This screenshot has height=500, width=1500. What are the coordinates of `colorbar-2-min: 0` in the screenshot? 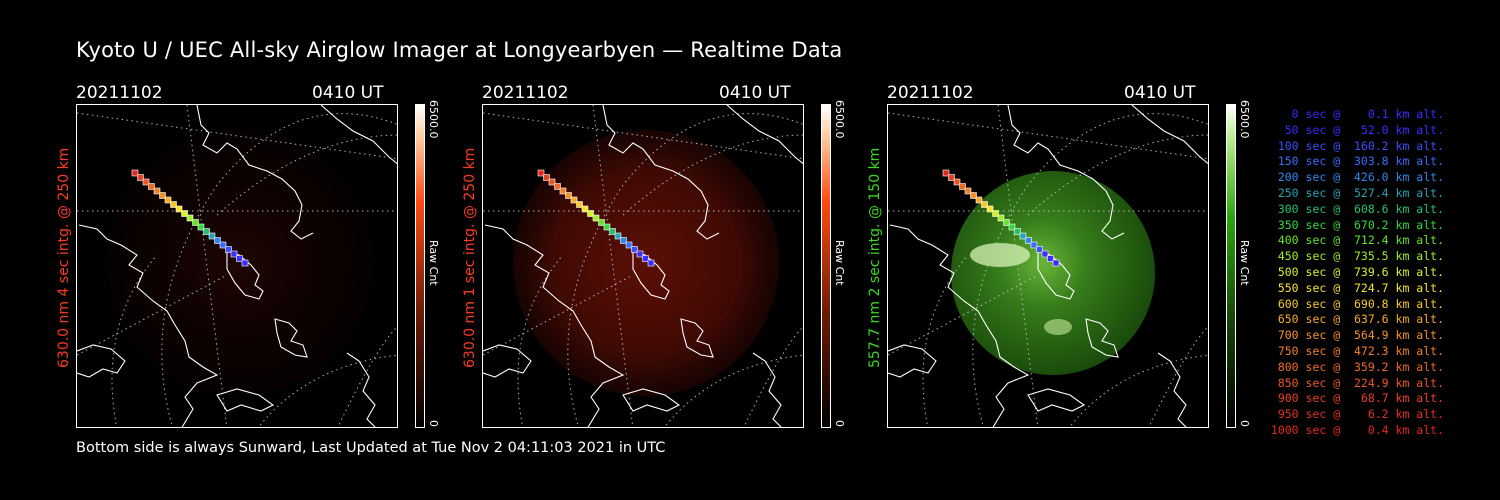 It's located at (839, 423).